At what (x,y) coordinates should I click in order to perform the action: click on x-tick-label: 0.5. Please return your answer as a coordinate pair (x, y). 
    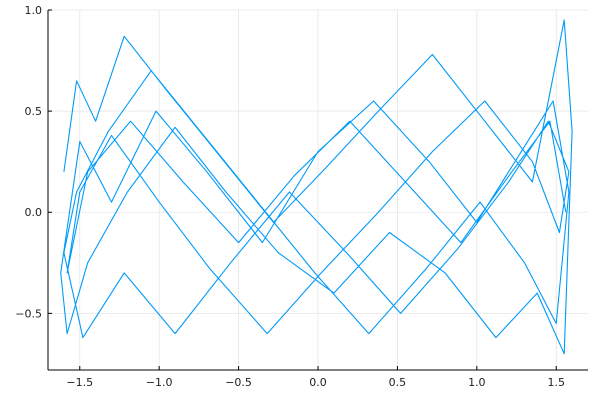
    Looking at the image, I should click on (398, 382).